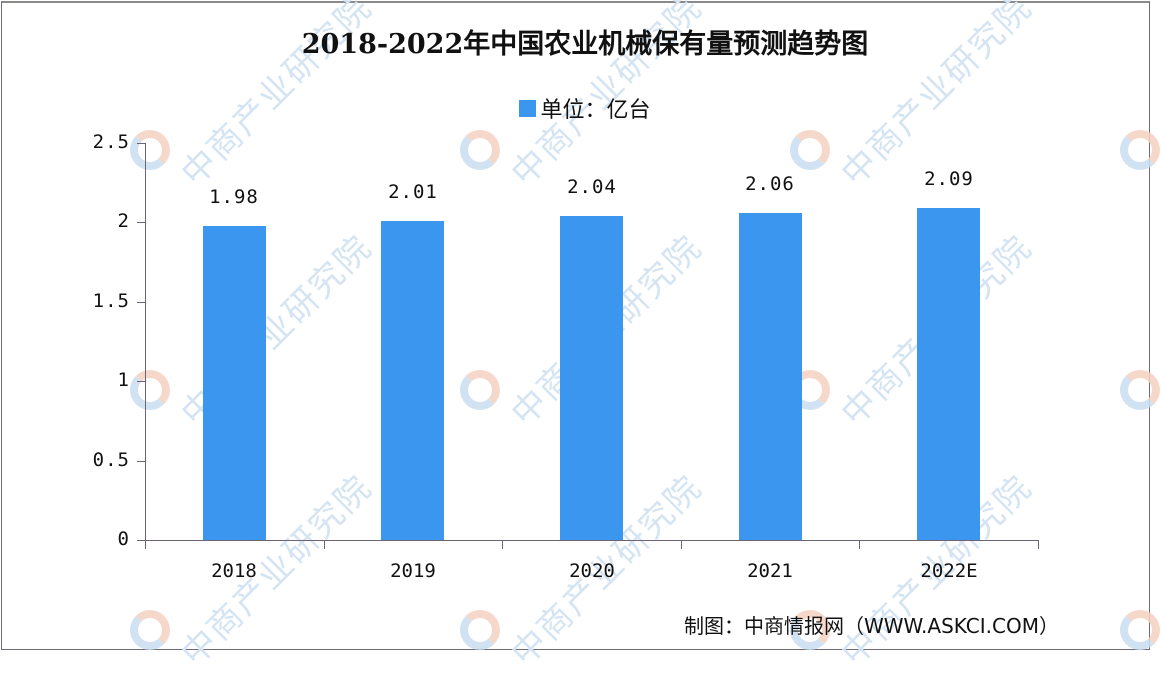  What do you see at coordinates (413, 571) in the screenshot?
I see `x-category-label: 2019` at bounding box center [413, 571].